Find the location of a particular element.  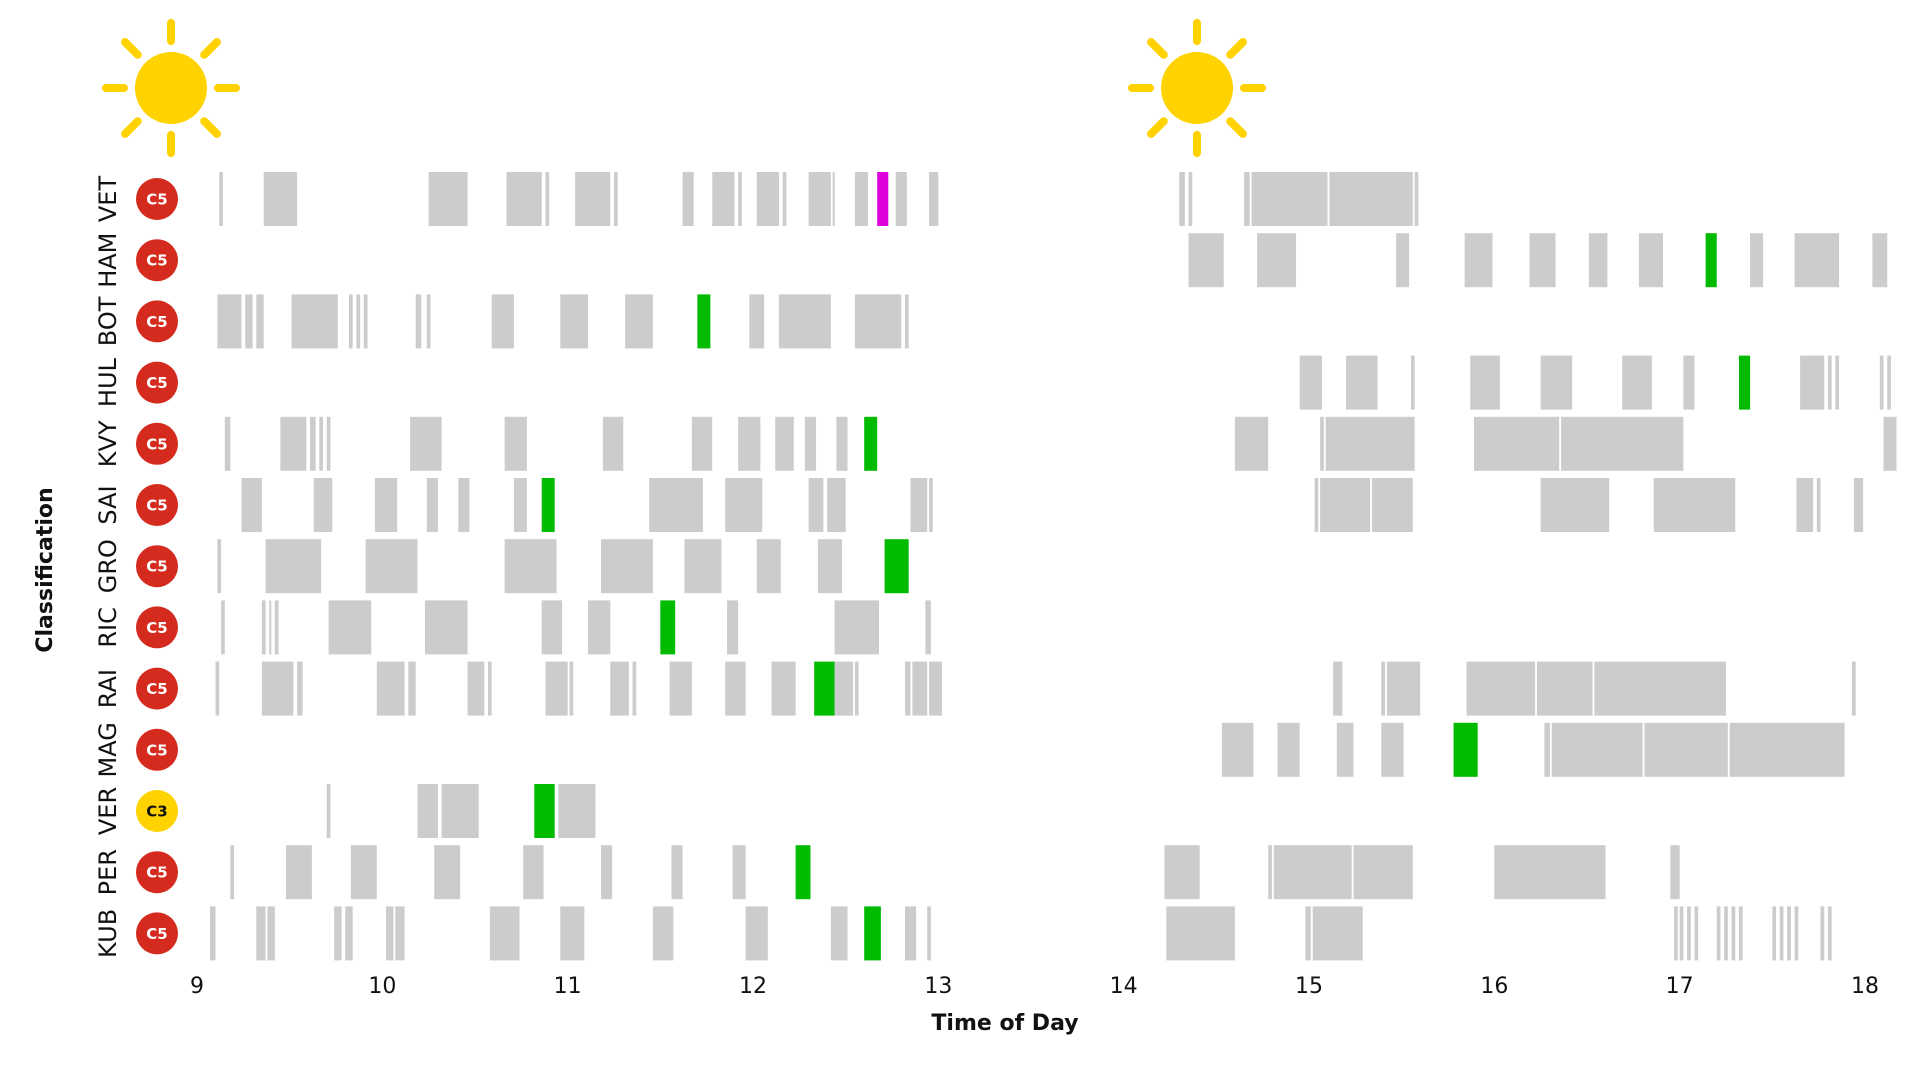

driver-code-label: GRO is located at coordinates (108, 566).